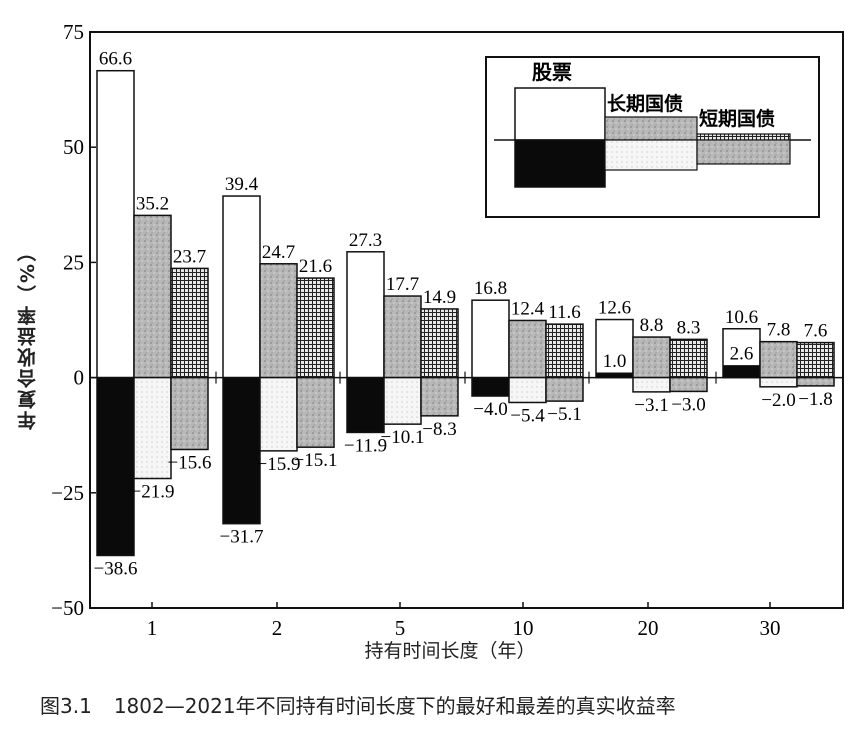 Image resolution: width=865 pixels, height=732 pixels. Describe the element at coordinates (152, 628) in the screenshot. I see `x-tick-label: 1` at that location.